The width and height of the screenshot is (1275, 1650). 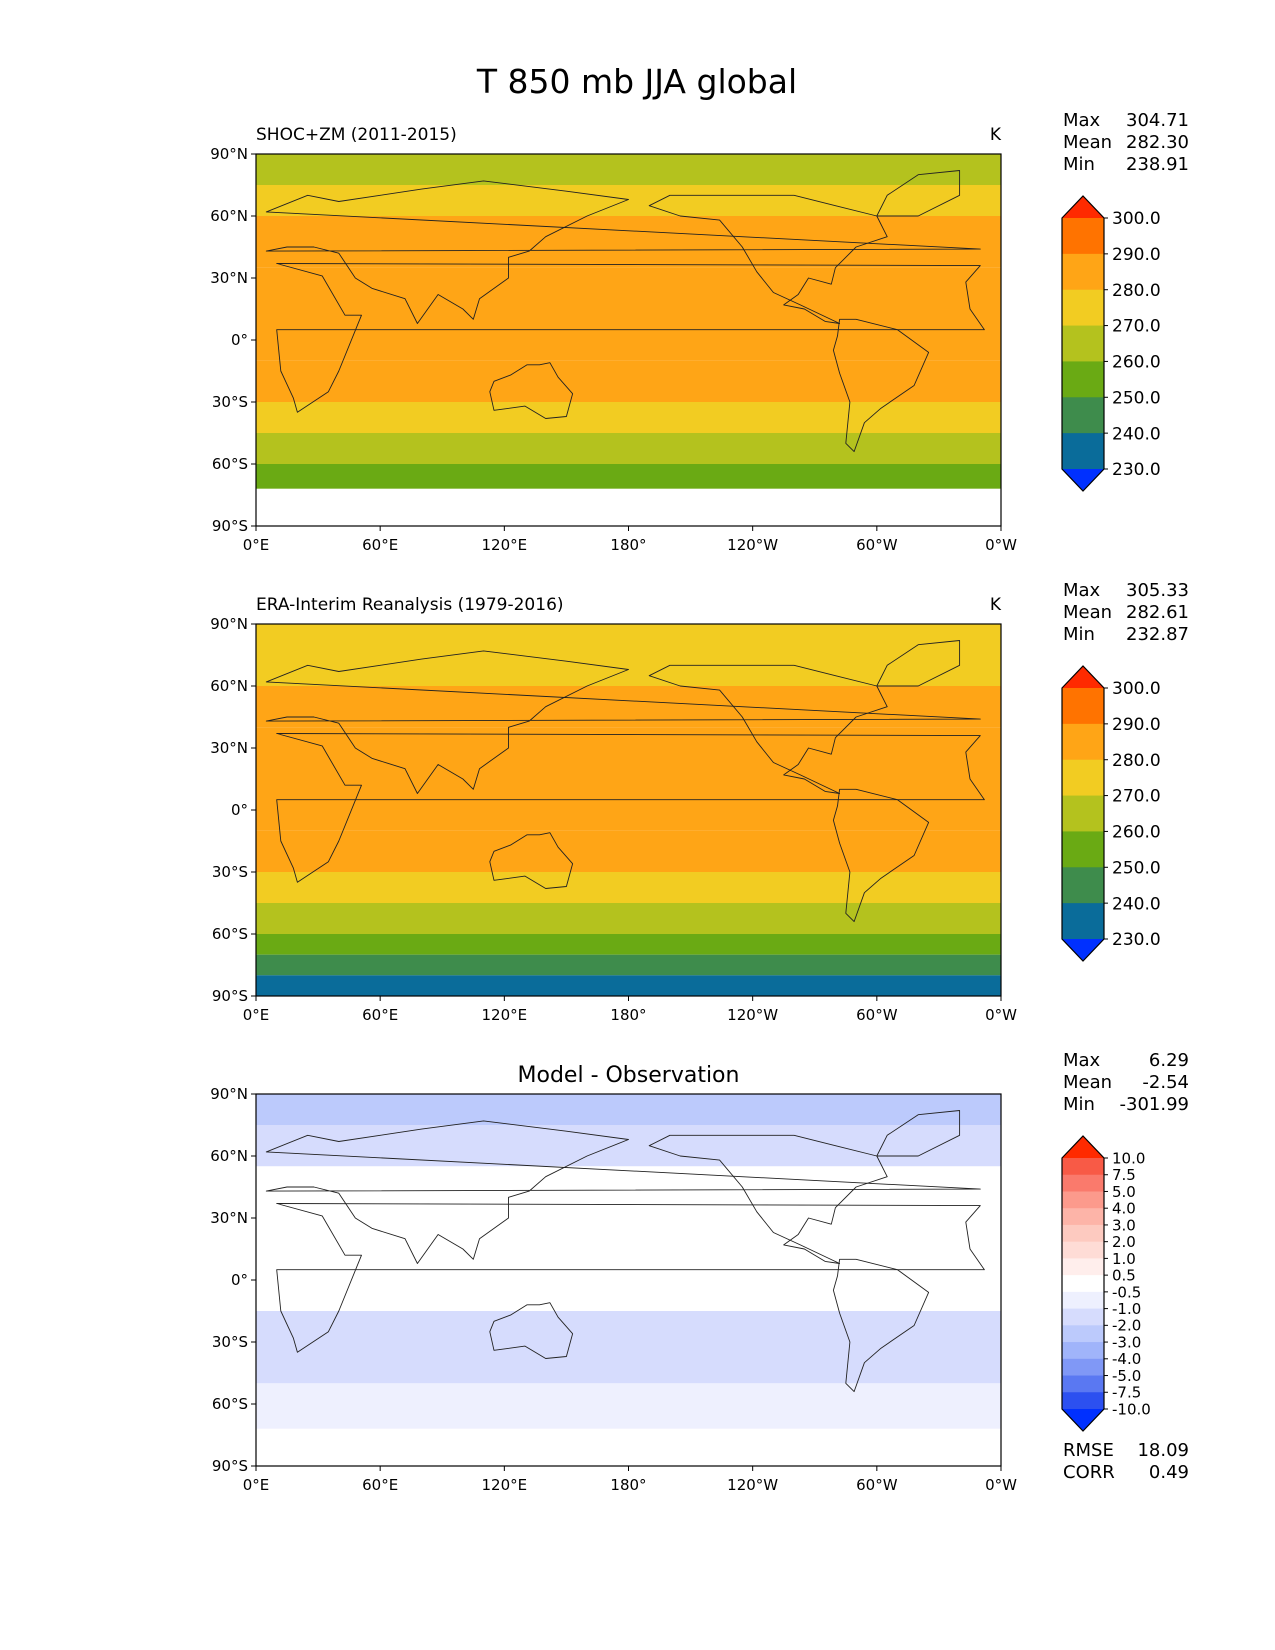 What do you see at coordinates (1088, 1450) in the screenshot?
I see `rmse-label: RMSE` at bounding box center [1088, 1450].